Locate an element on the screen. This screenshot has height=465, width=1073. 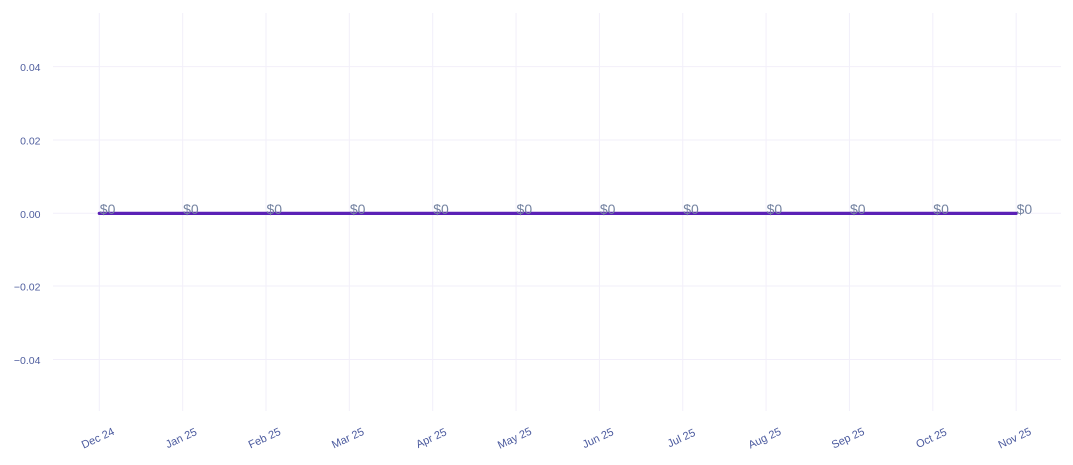
svg-text: −0.02 is located at coordinates (27, 288).